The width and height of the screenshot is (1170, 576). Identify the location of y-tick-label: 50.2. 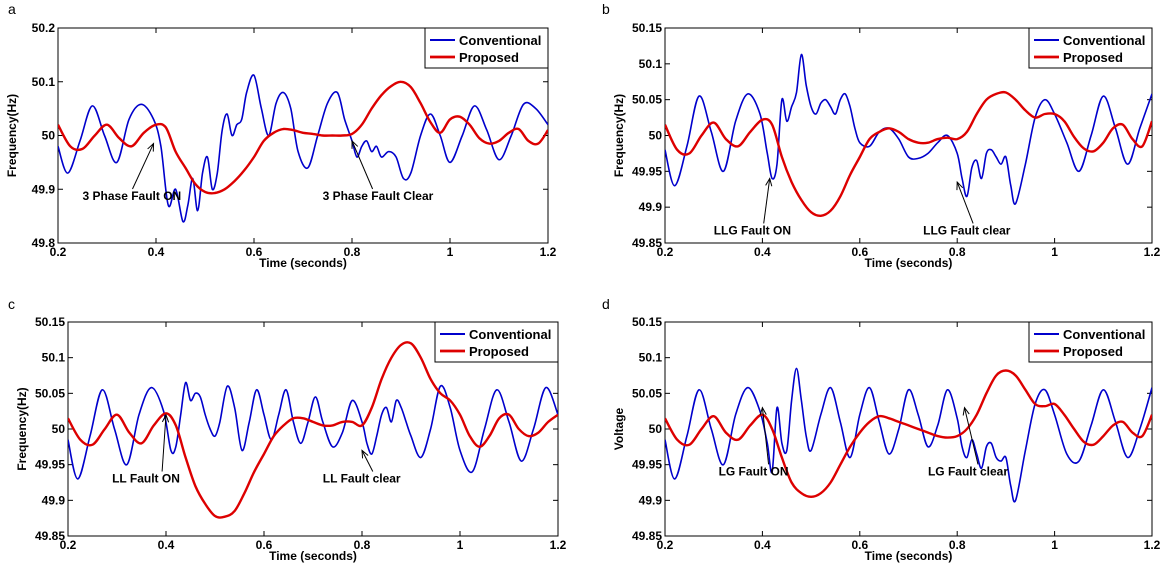
(44, 28).